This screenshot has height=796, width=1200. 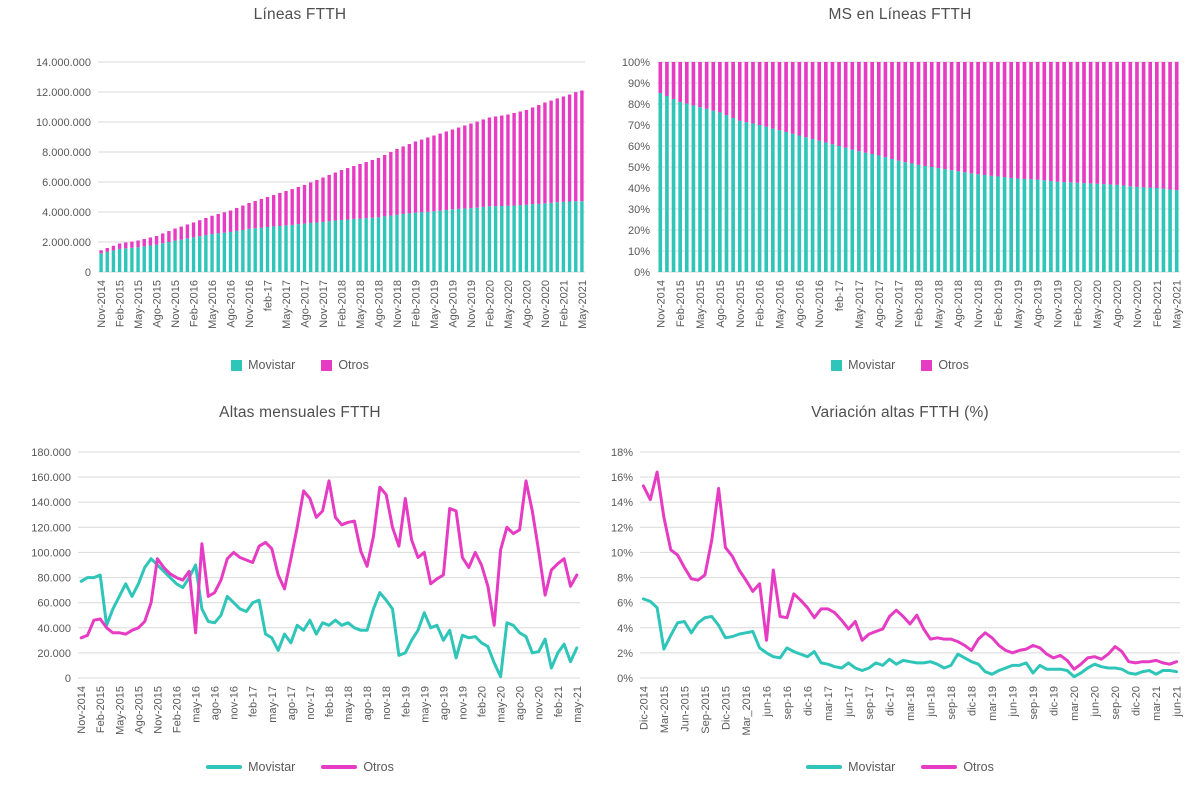 What do you see at coordinates (788, 703) in the screenshot?
I see `svg-text: sep-16` at bounding box center [788, 703].